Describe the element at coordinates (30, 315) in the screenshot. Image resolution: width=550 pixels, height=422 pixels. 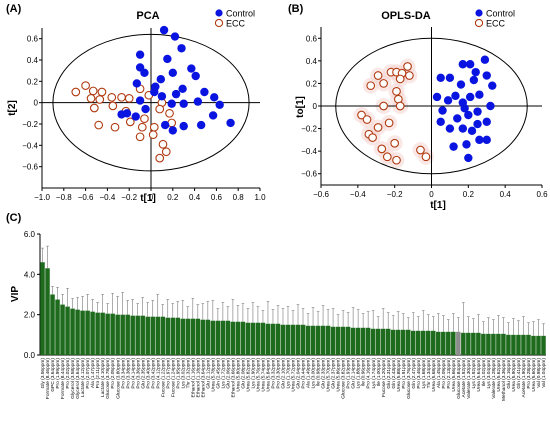
I see `vip-y-tick-label: 2.0` at that location.